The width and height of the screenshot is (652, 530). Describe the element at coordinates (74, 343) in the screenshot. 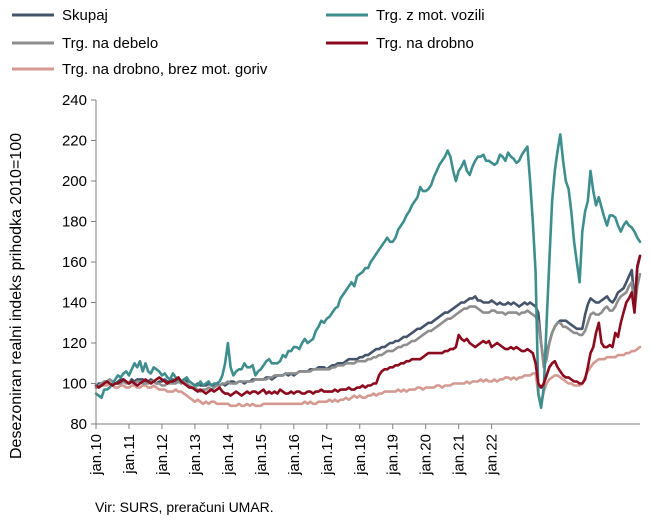

I see `y-tick-label: 120` at that location.